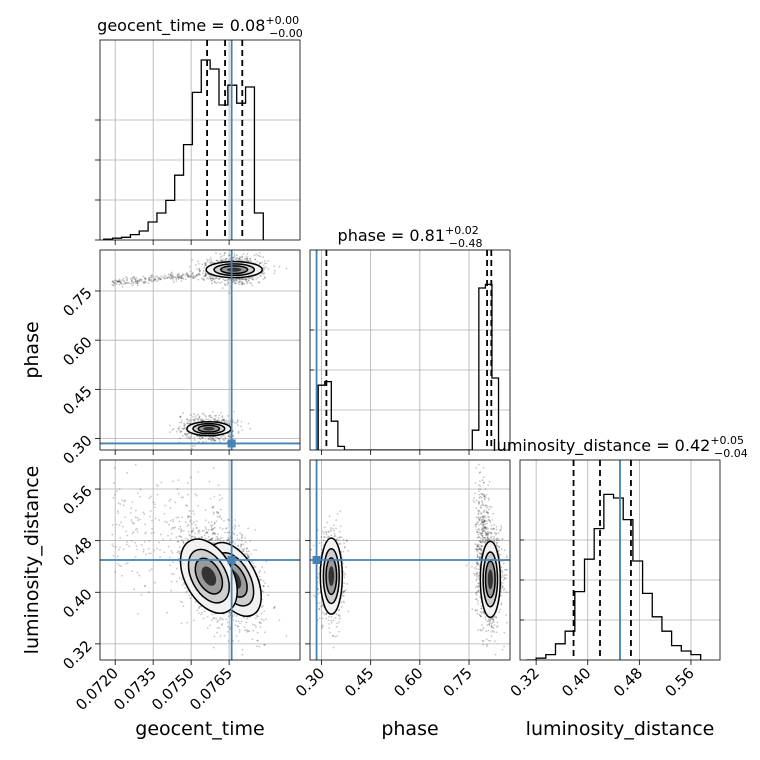  Describe the element at coordinates (411, 366) in the screenshot. I see `histogram-step-phase` at that location.